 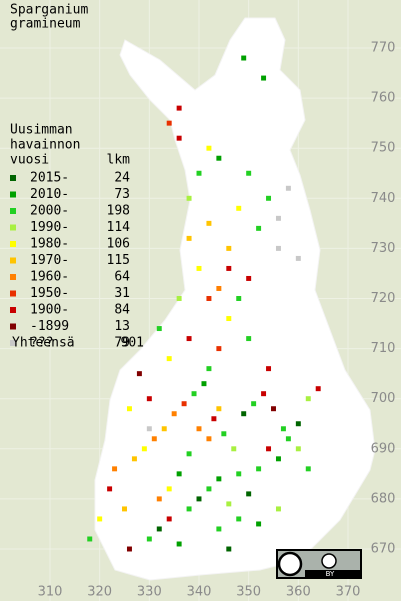 I want to click on by-icon, so click(x=329, y=561).